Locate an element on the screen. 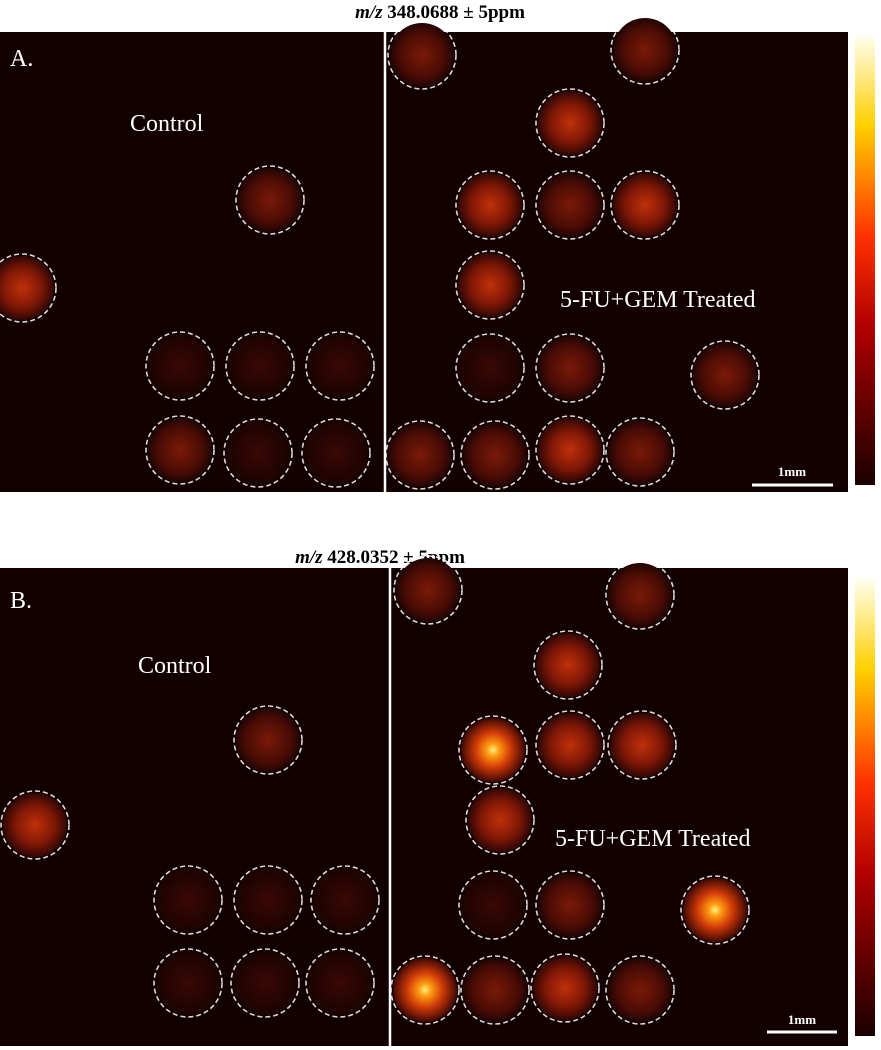  panel-label: B. is located at coordinates (21, 601).